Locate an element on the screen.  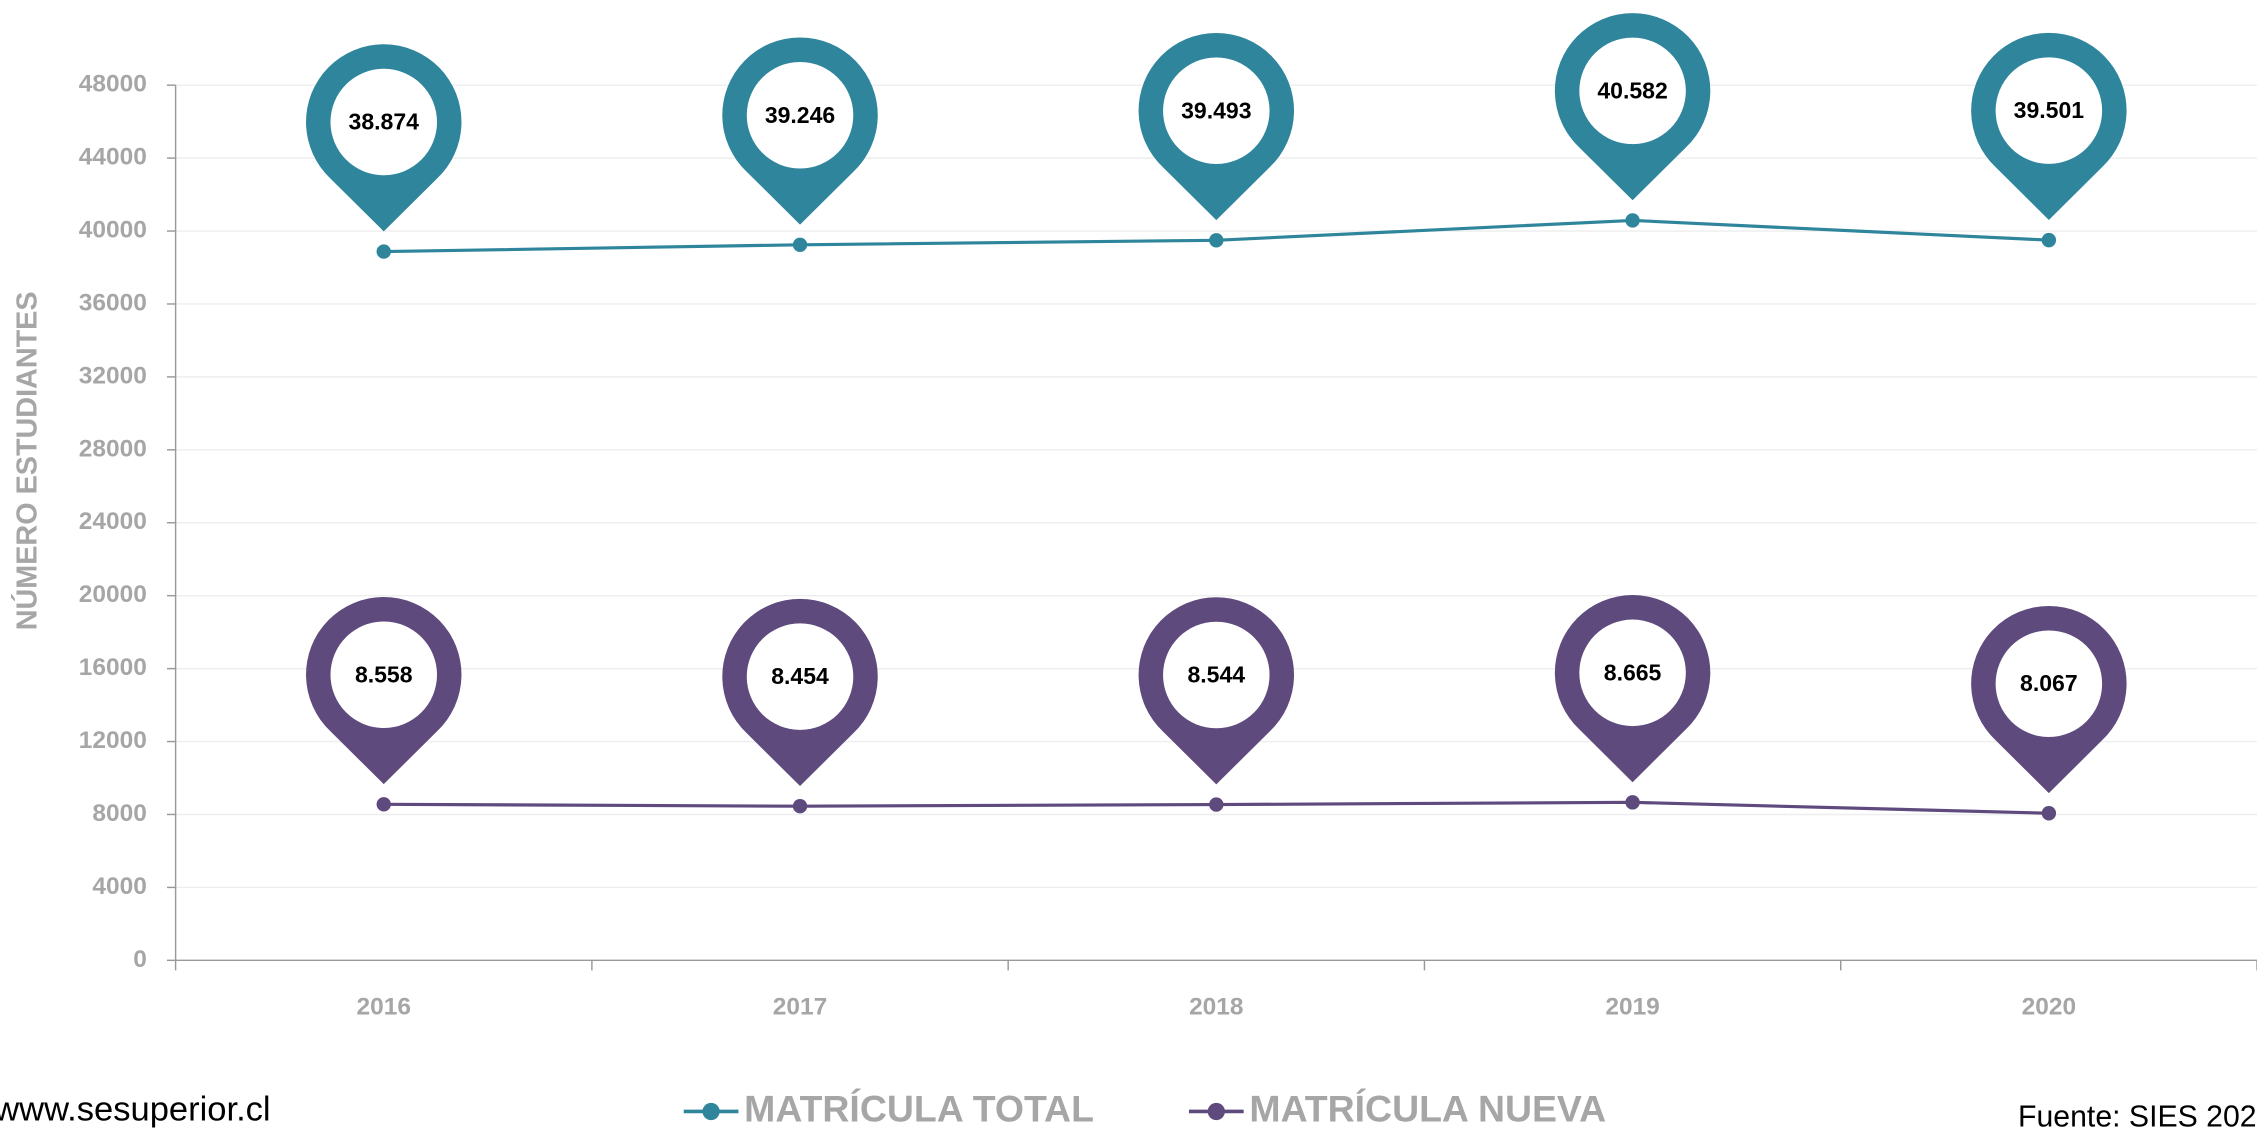
x-tick-label: 2020 is located at coordinates (2049, 1006).